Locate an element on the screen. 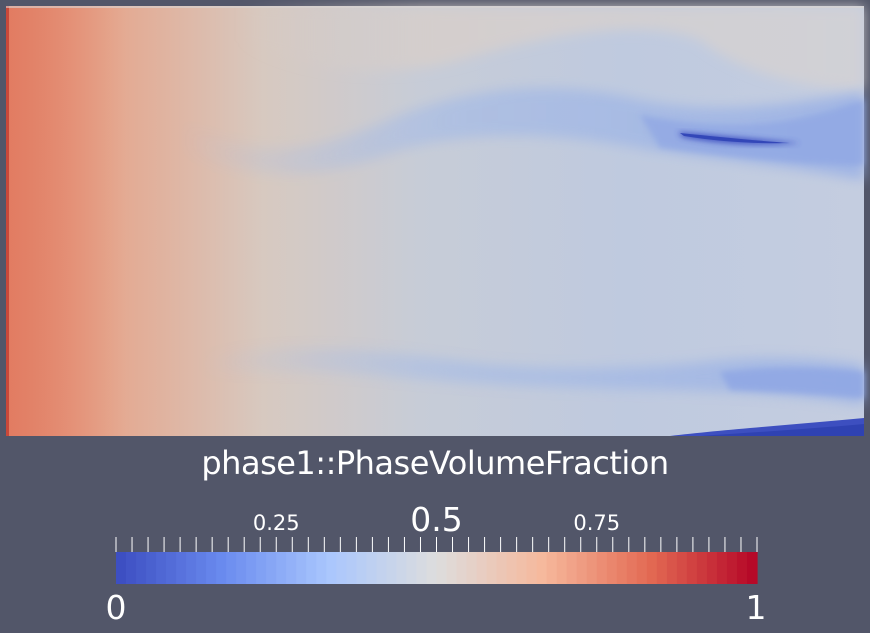 The height and width of the screenshot is (633, 870). colorbar-tick-label: 0.75 is located at coordinates (597, 523).